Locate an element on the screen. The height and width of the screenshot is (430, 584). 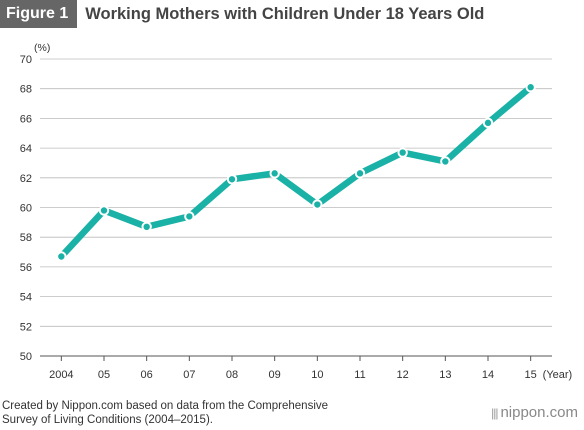
x-tick-label: 09 is located at coordinates (275, 375).